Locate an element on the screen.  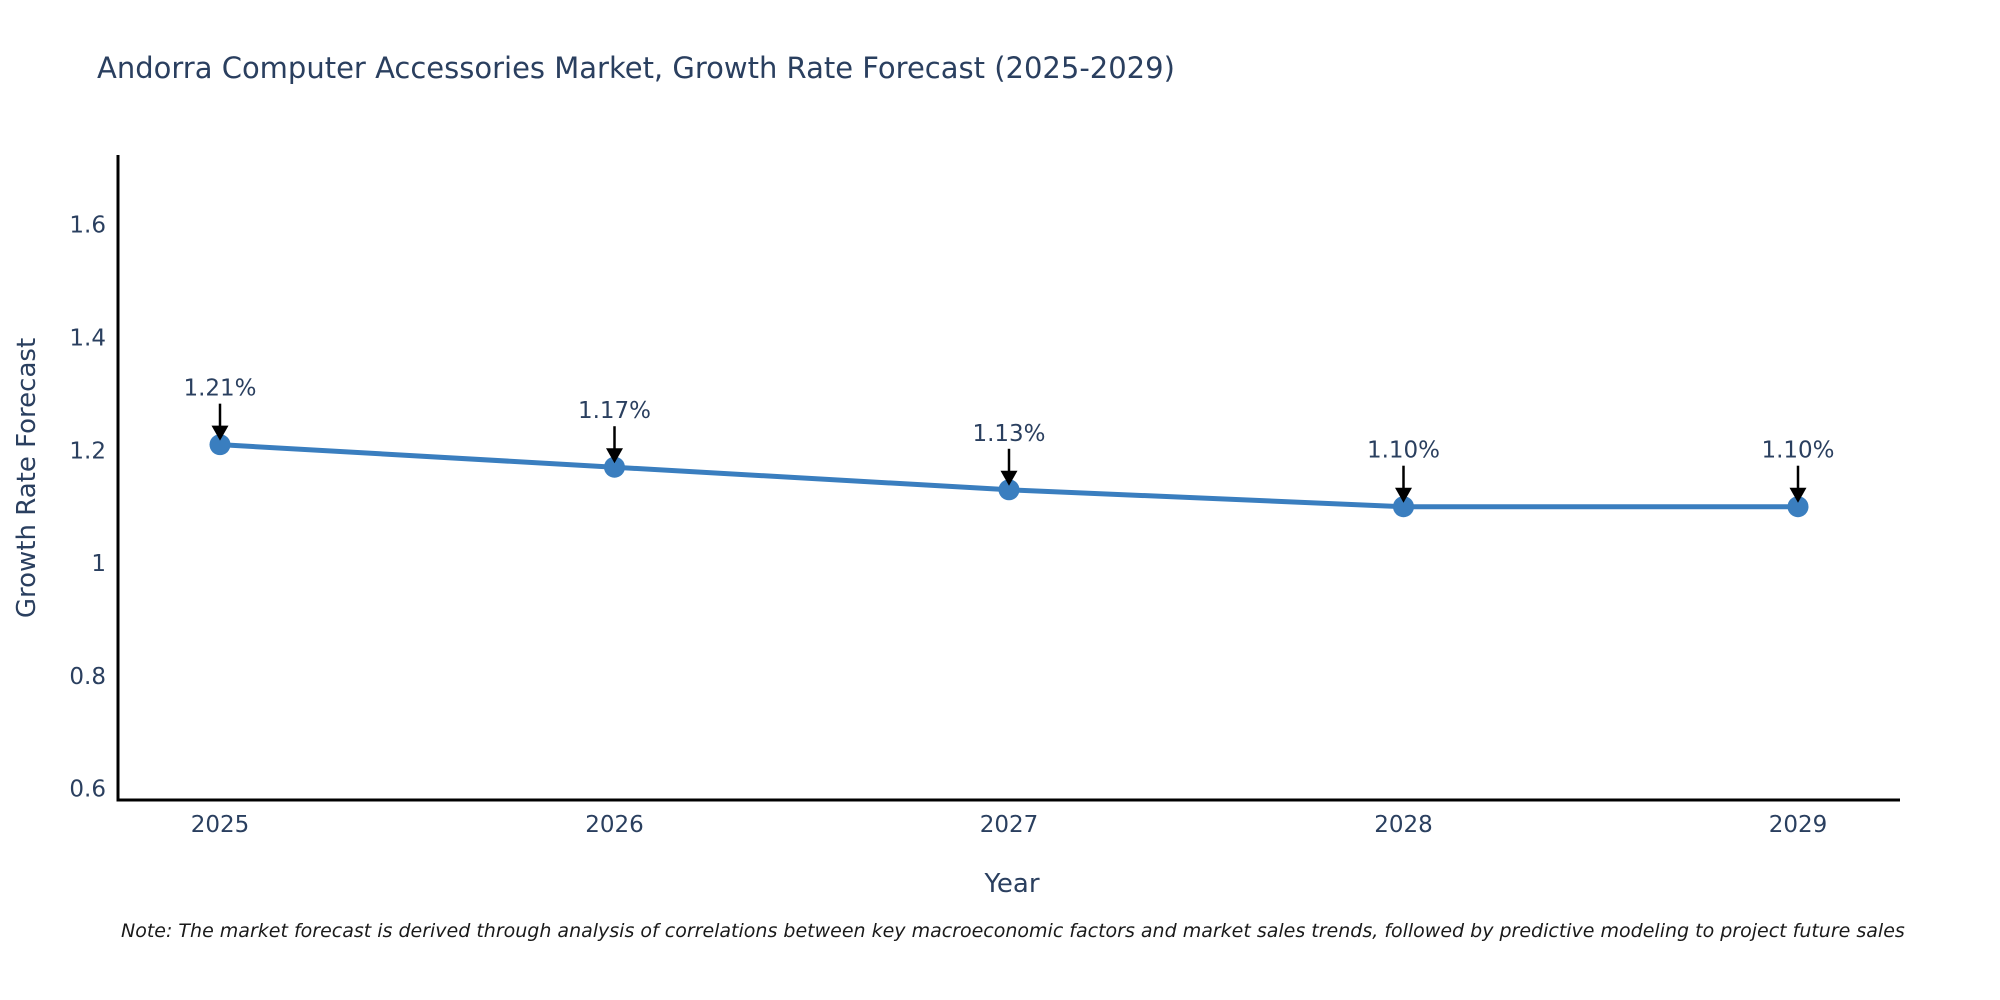
x-tick-label: 2026 is located at coordinates (614, 825).